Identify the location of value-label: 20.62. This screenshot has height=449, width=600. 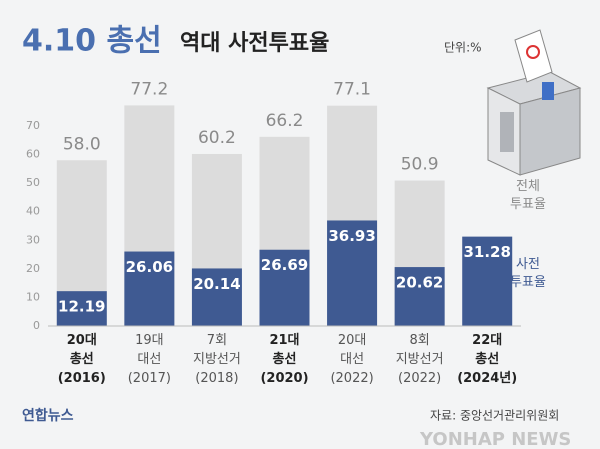
(419, 283).